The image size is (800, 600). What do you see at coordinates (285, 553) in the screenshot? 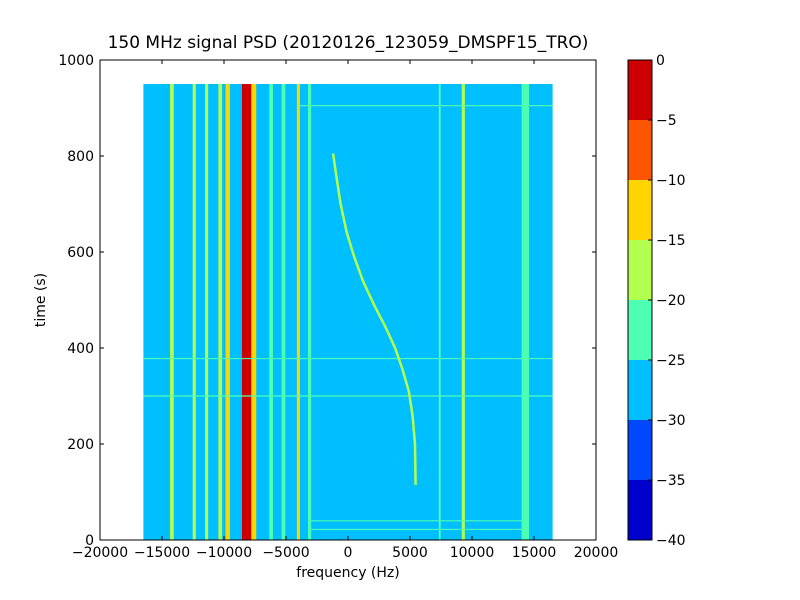
I see `x-tick-label: −5000` at bounding box center [285, 553].